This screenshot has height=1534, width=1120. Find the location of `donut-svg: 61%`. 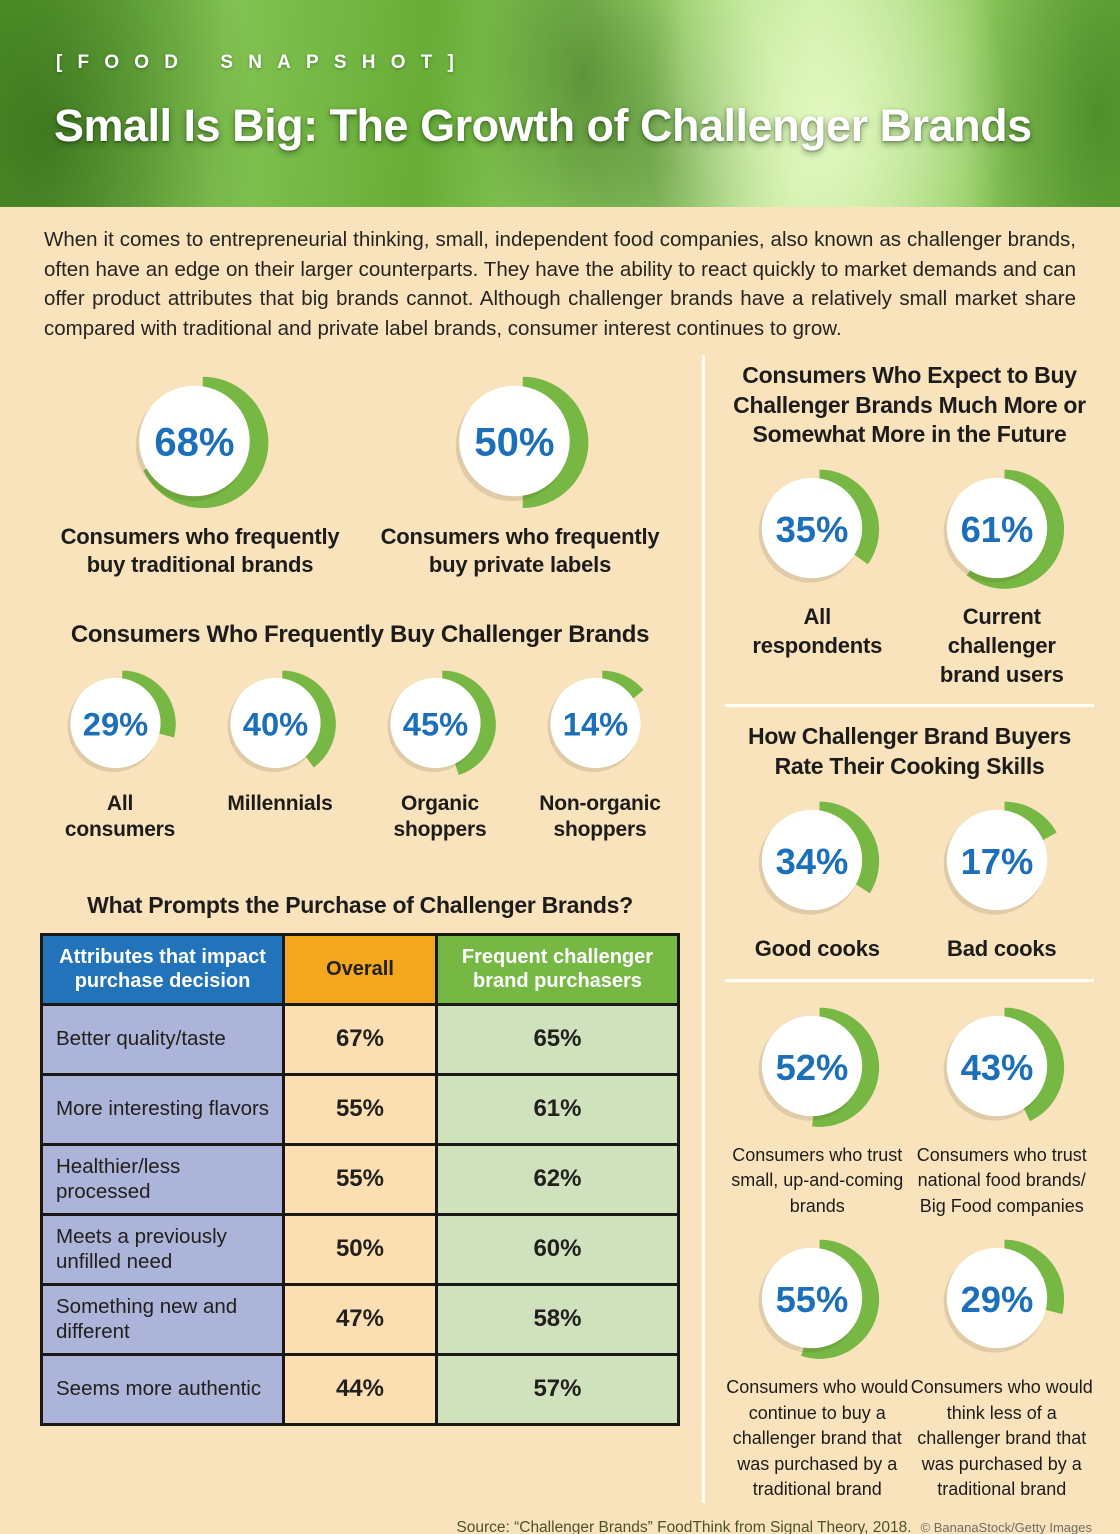

donut-svg: 61% is located at coordinates (1003, 530).